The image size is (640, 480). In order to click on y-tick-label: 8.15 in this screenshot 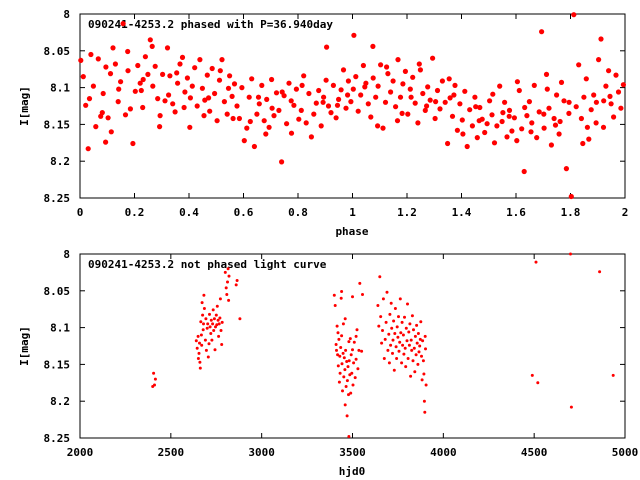, I will do `click(57, 124)`.